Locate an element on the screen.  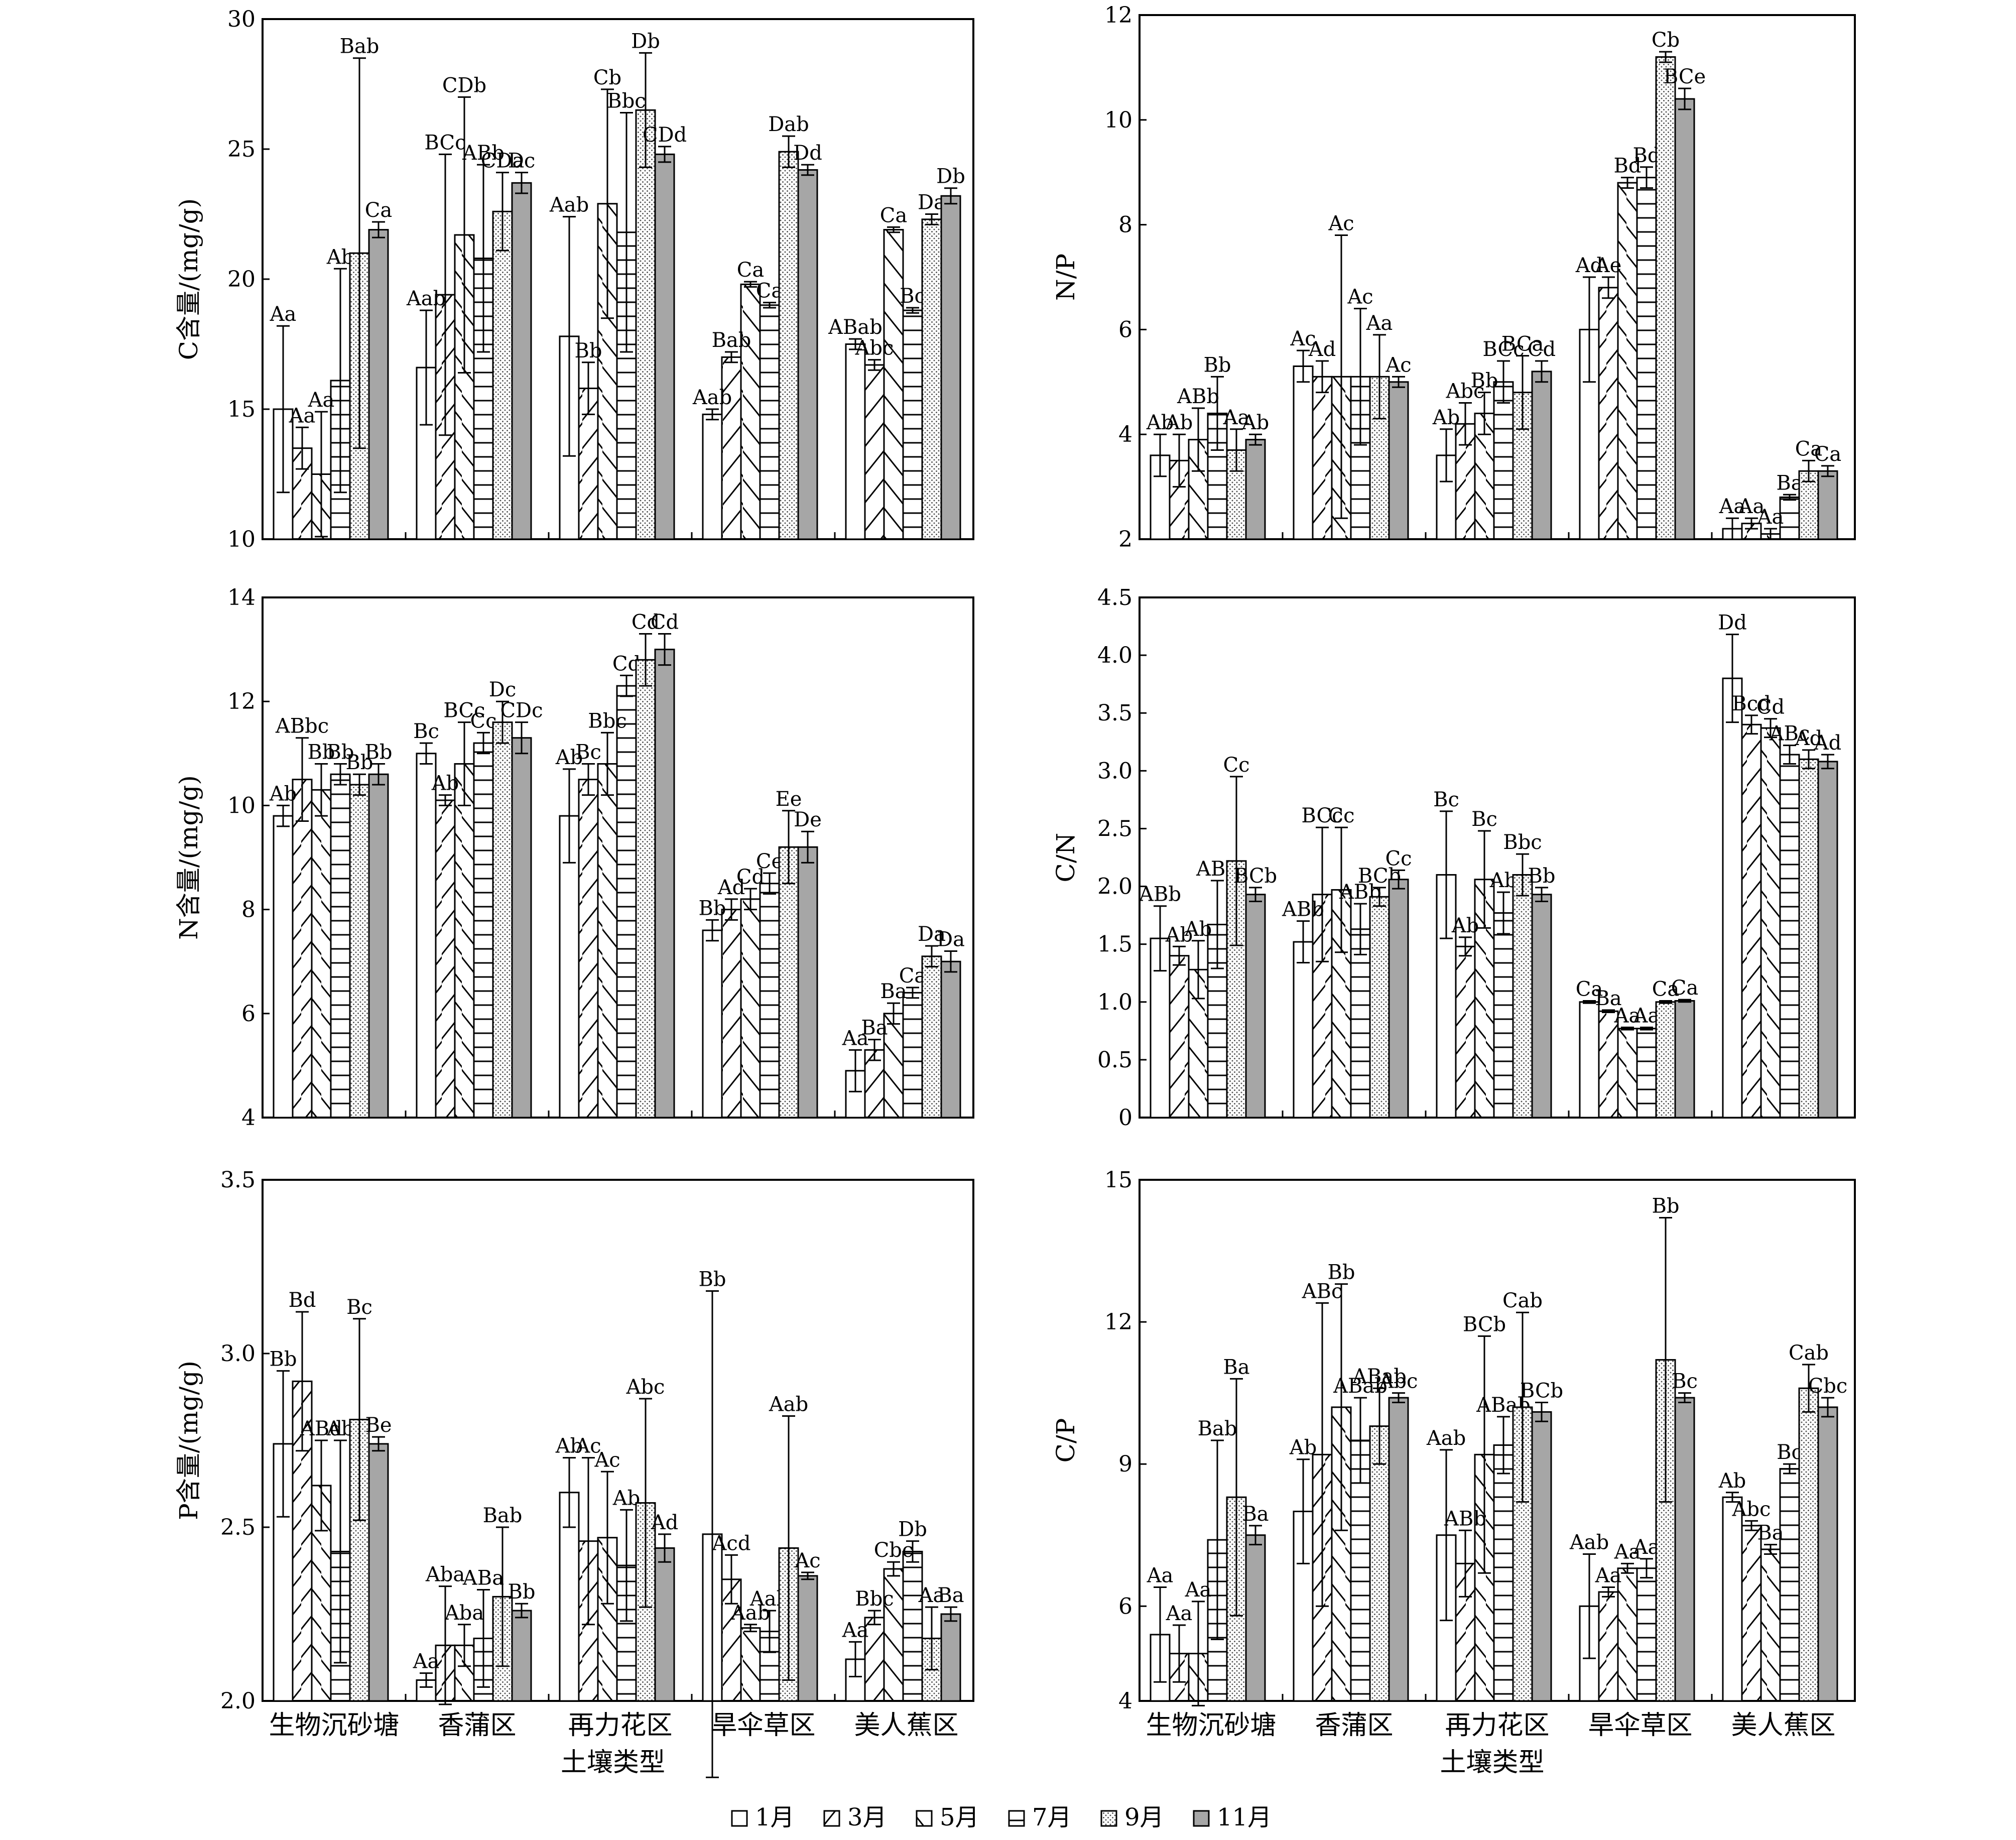
significance-letter: Bbc is located at coordinates (626, 101).